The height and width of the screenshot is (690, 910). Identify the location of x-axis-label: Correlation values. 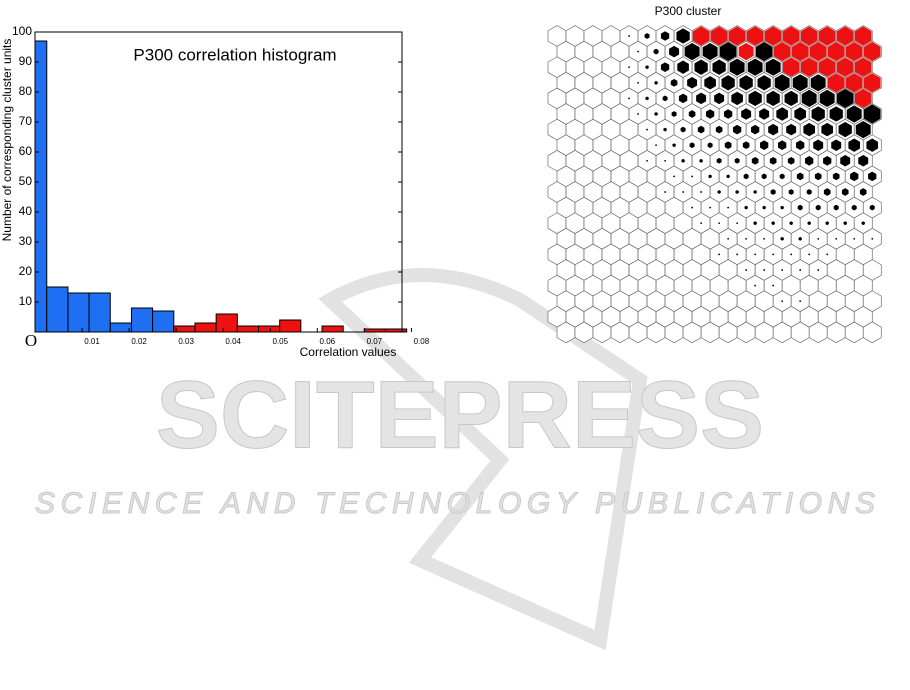
(348, 352).